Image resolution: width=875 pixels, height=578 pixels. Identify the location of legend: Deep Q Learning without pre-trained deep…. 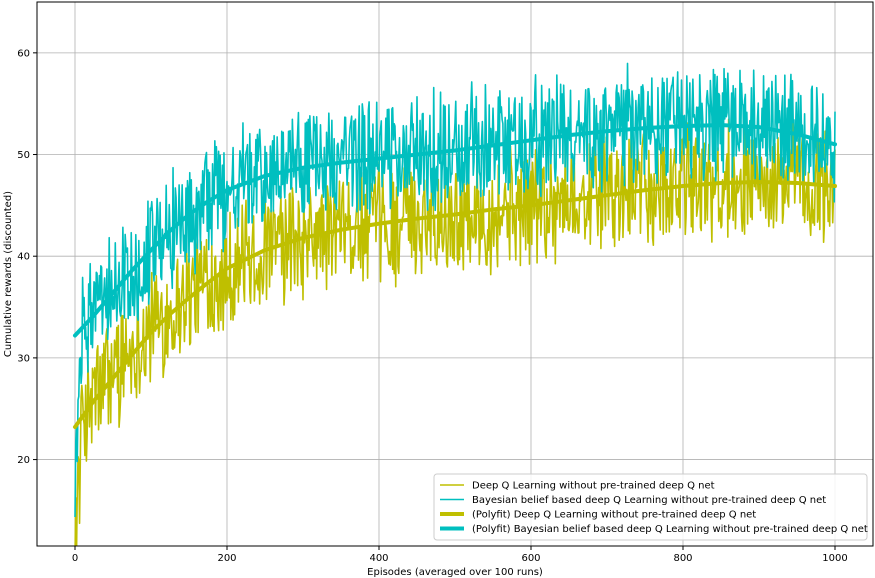
(650, 507).